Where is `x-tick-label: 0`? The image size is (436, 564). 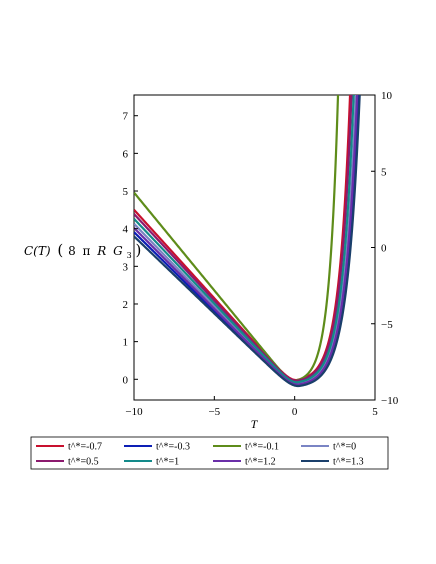 x-tick-label: 0 is located at coordinates (295, 412).